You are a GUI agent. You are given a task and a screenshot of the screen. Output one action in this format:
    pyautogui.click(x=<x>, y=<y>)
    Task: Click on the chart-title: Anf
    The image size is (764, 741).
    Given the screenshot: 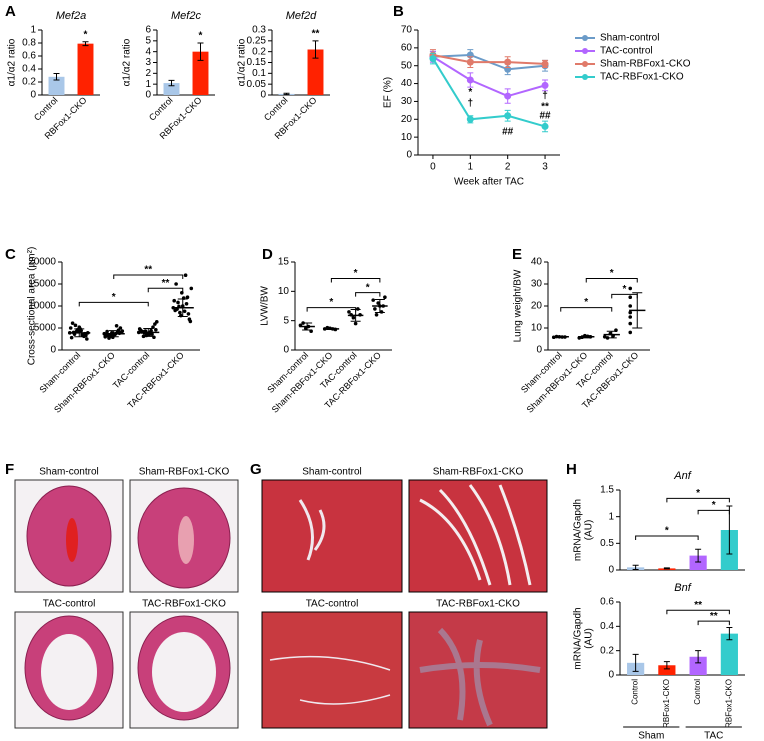 What is the action you would take?
    pyautogui.click(x=682, y=476)
    